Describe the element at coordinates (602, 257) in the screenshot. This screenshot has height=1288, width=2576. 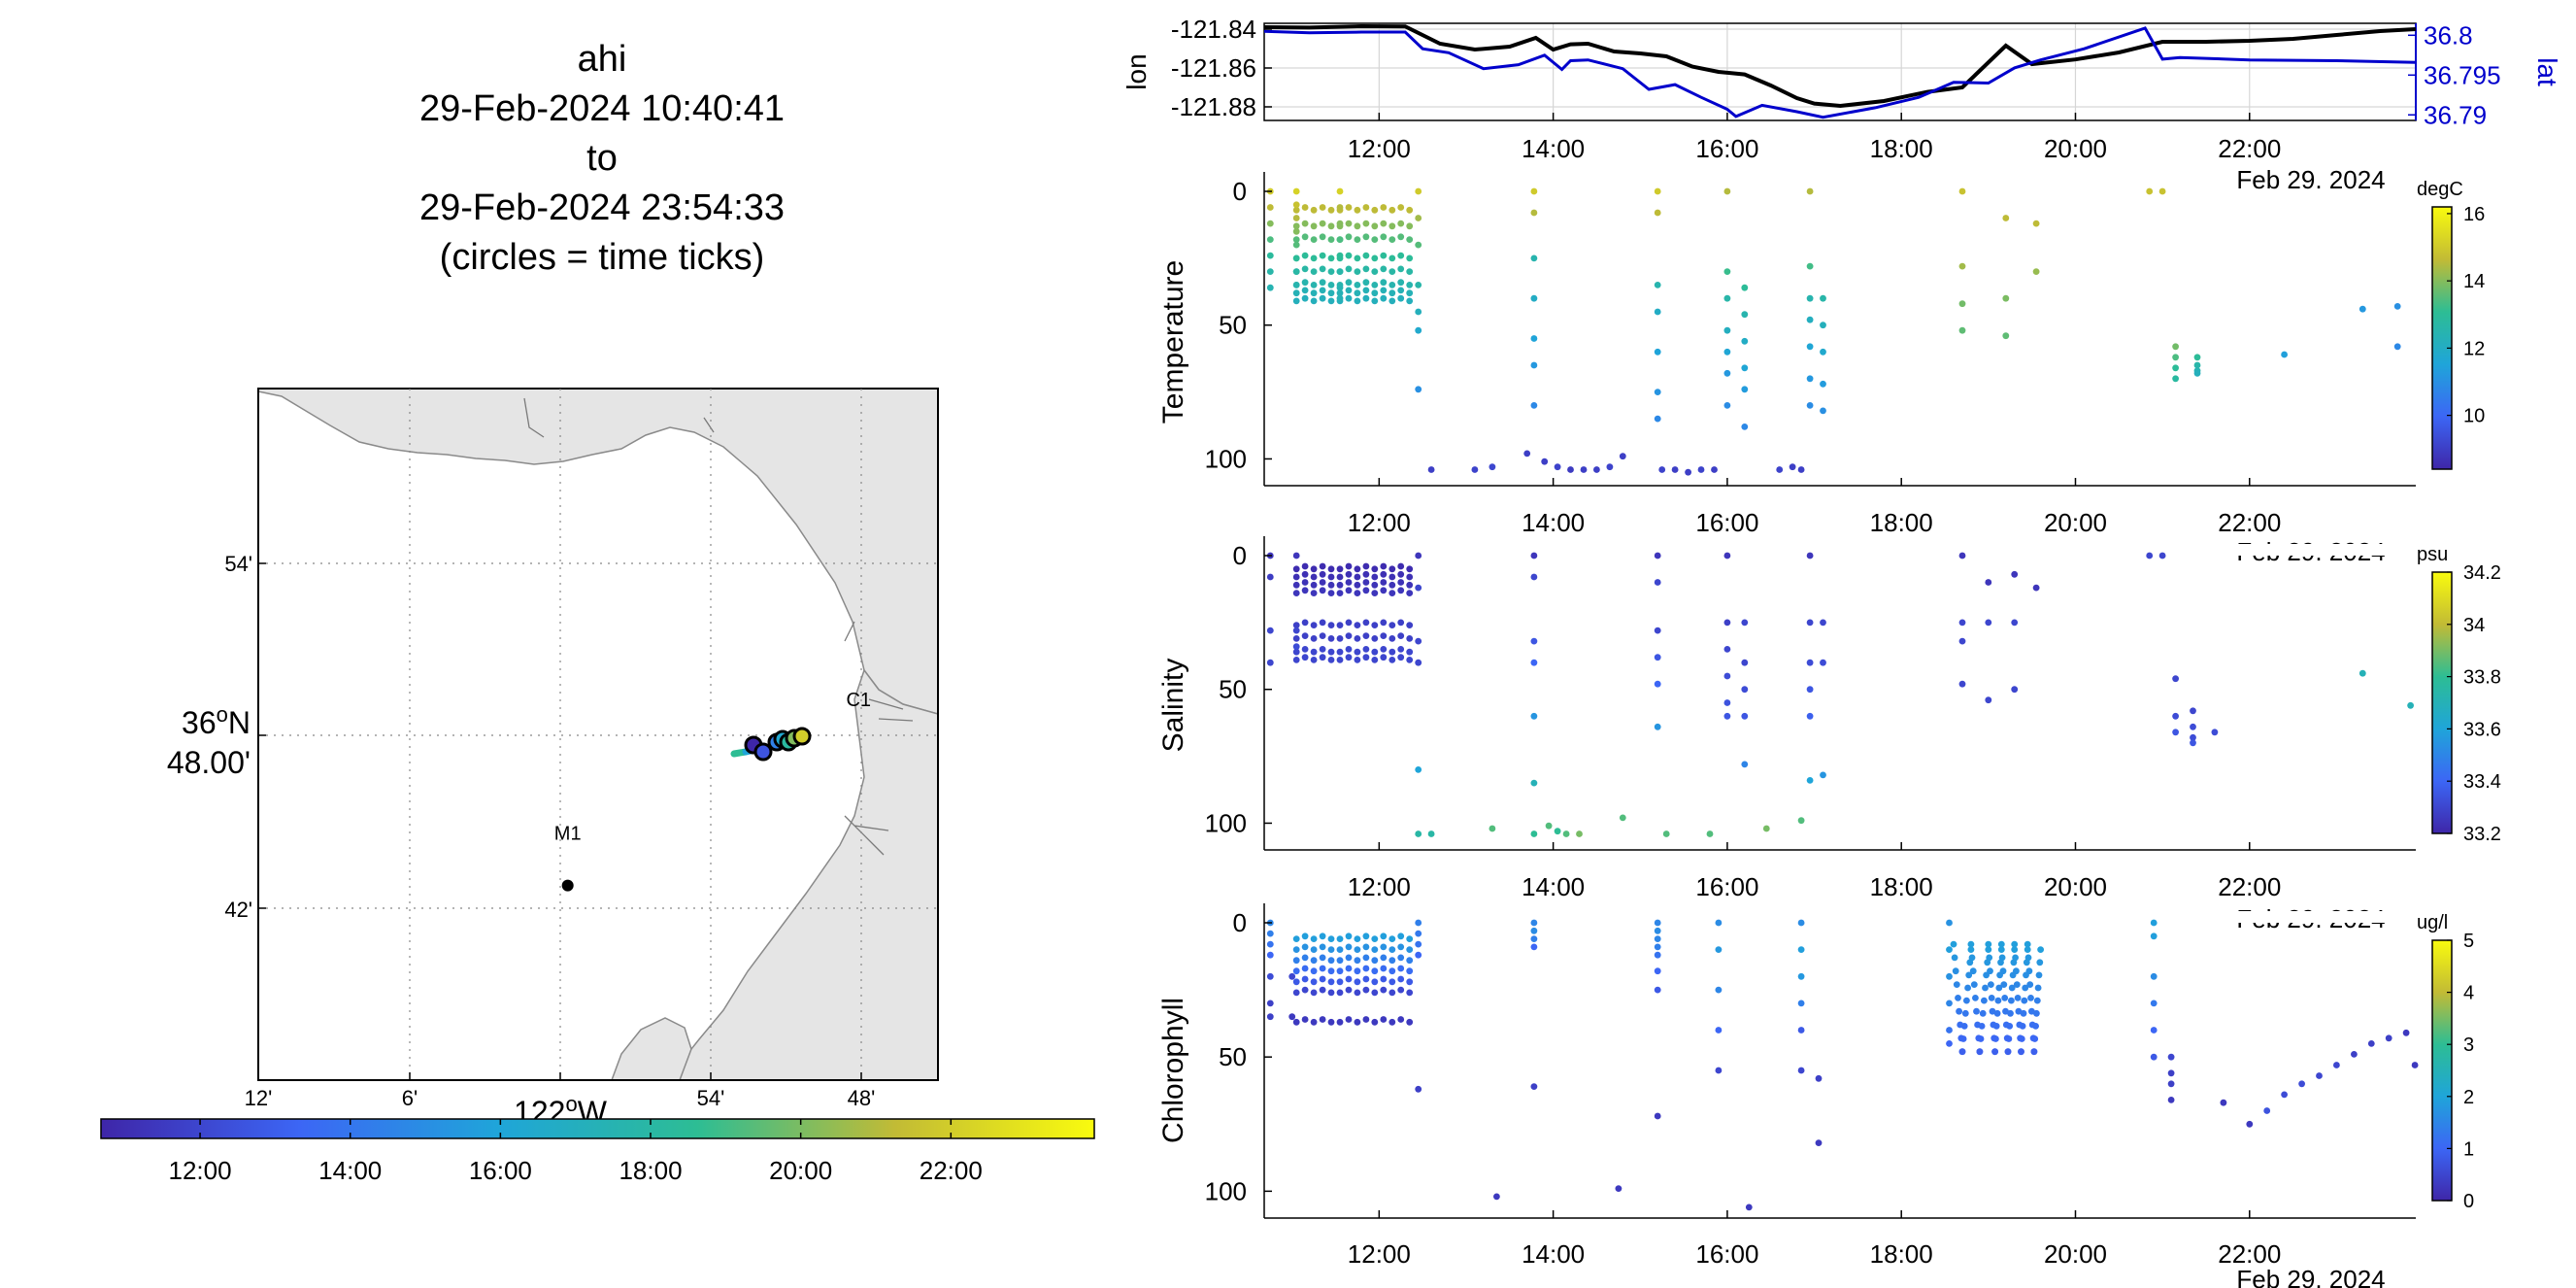
I see `time-tick-note: (circles = time ticks)` at that location.